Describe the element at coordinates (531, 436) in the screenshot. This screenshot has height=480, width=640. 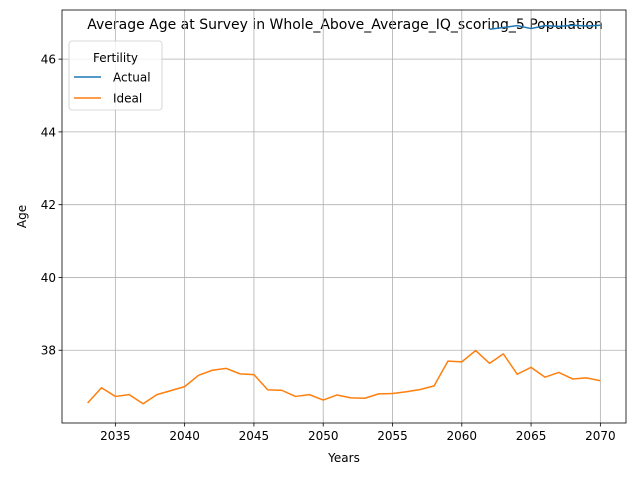
I see `x-tick-label: 2065` at that location.